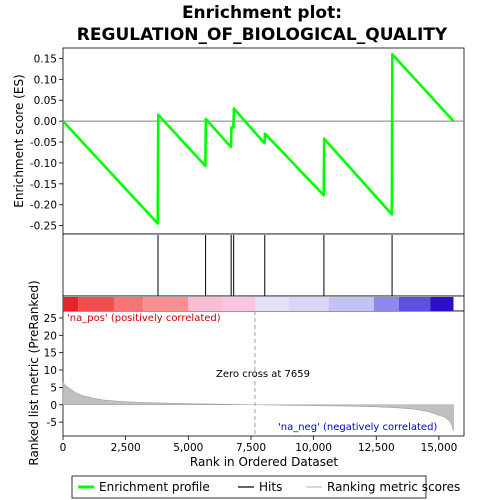 The width and height of the screenshot is (500, 500). Describe the element at coordinates (45, 101) in the screenshot. I see `es-y-tick-label: 0.05` at that location.